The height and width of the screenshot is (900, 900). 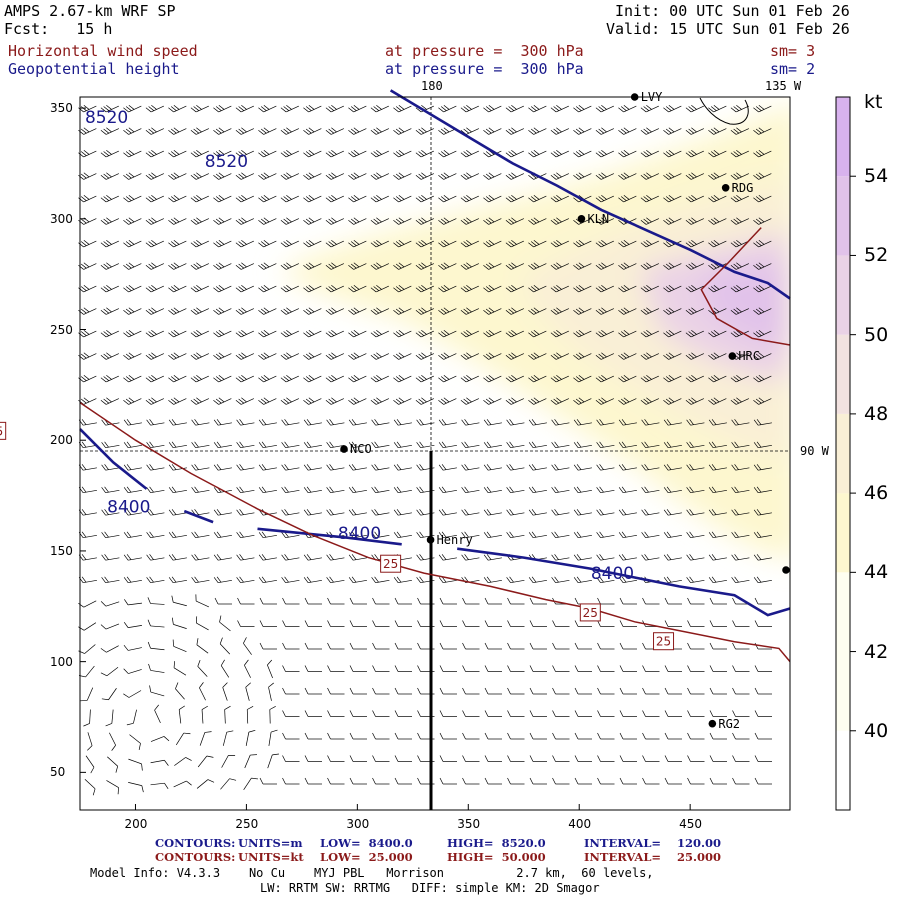 I want to click on field2-name: Geopotential height, so click(x=94, y=69).